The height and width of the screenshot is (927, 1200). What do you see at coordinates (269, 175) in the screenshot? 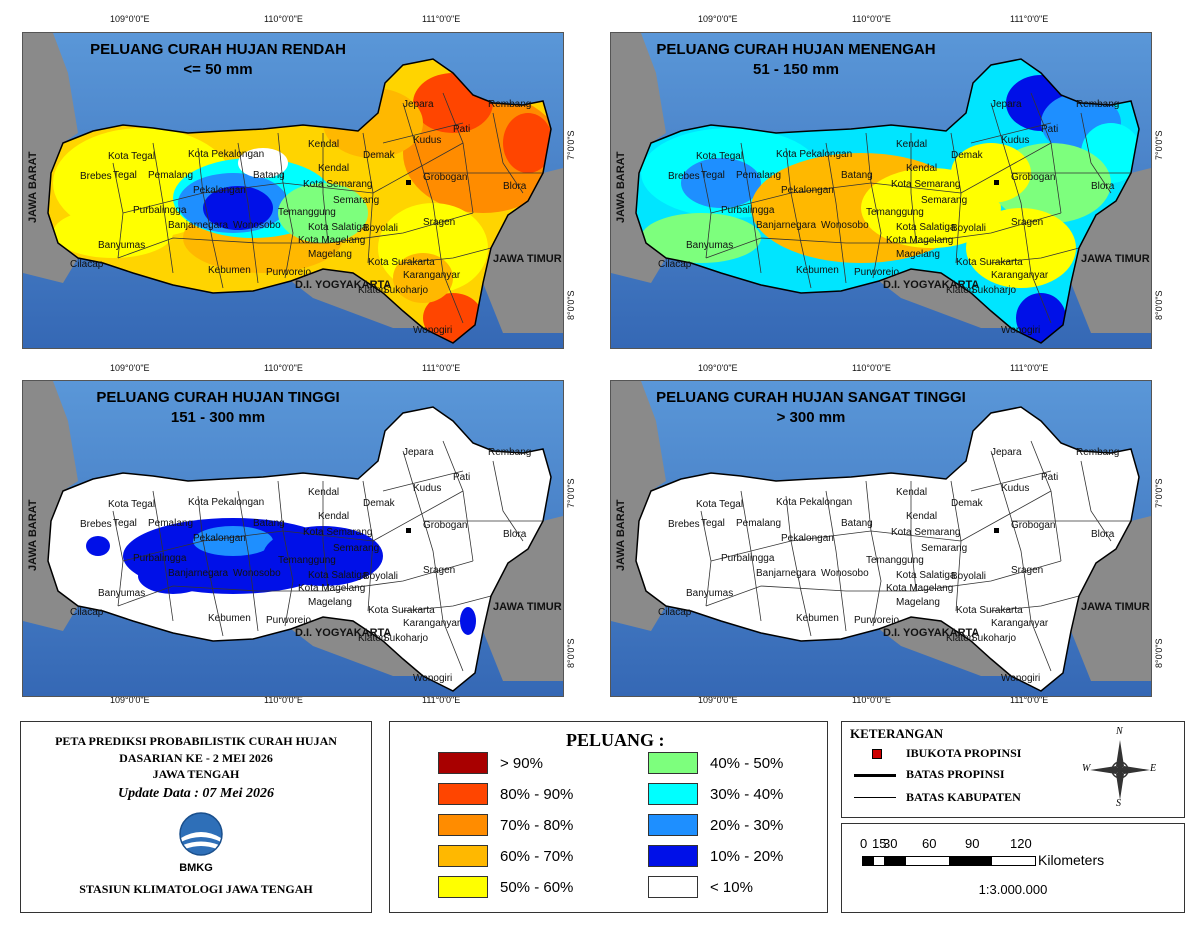
I see `kabupaten-label: Batang` at bounding box center [269, 175].